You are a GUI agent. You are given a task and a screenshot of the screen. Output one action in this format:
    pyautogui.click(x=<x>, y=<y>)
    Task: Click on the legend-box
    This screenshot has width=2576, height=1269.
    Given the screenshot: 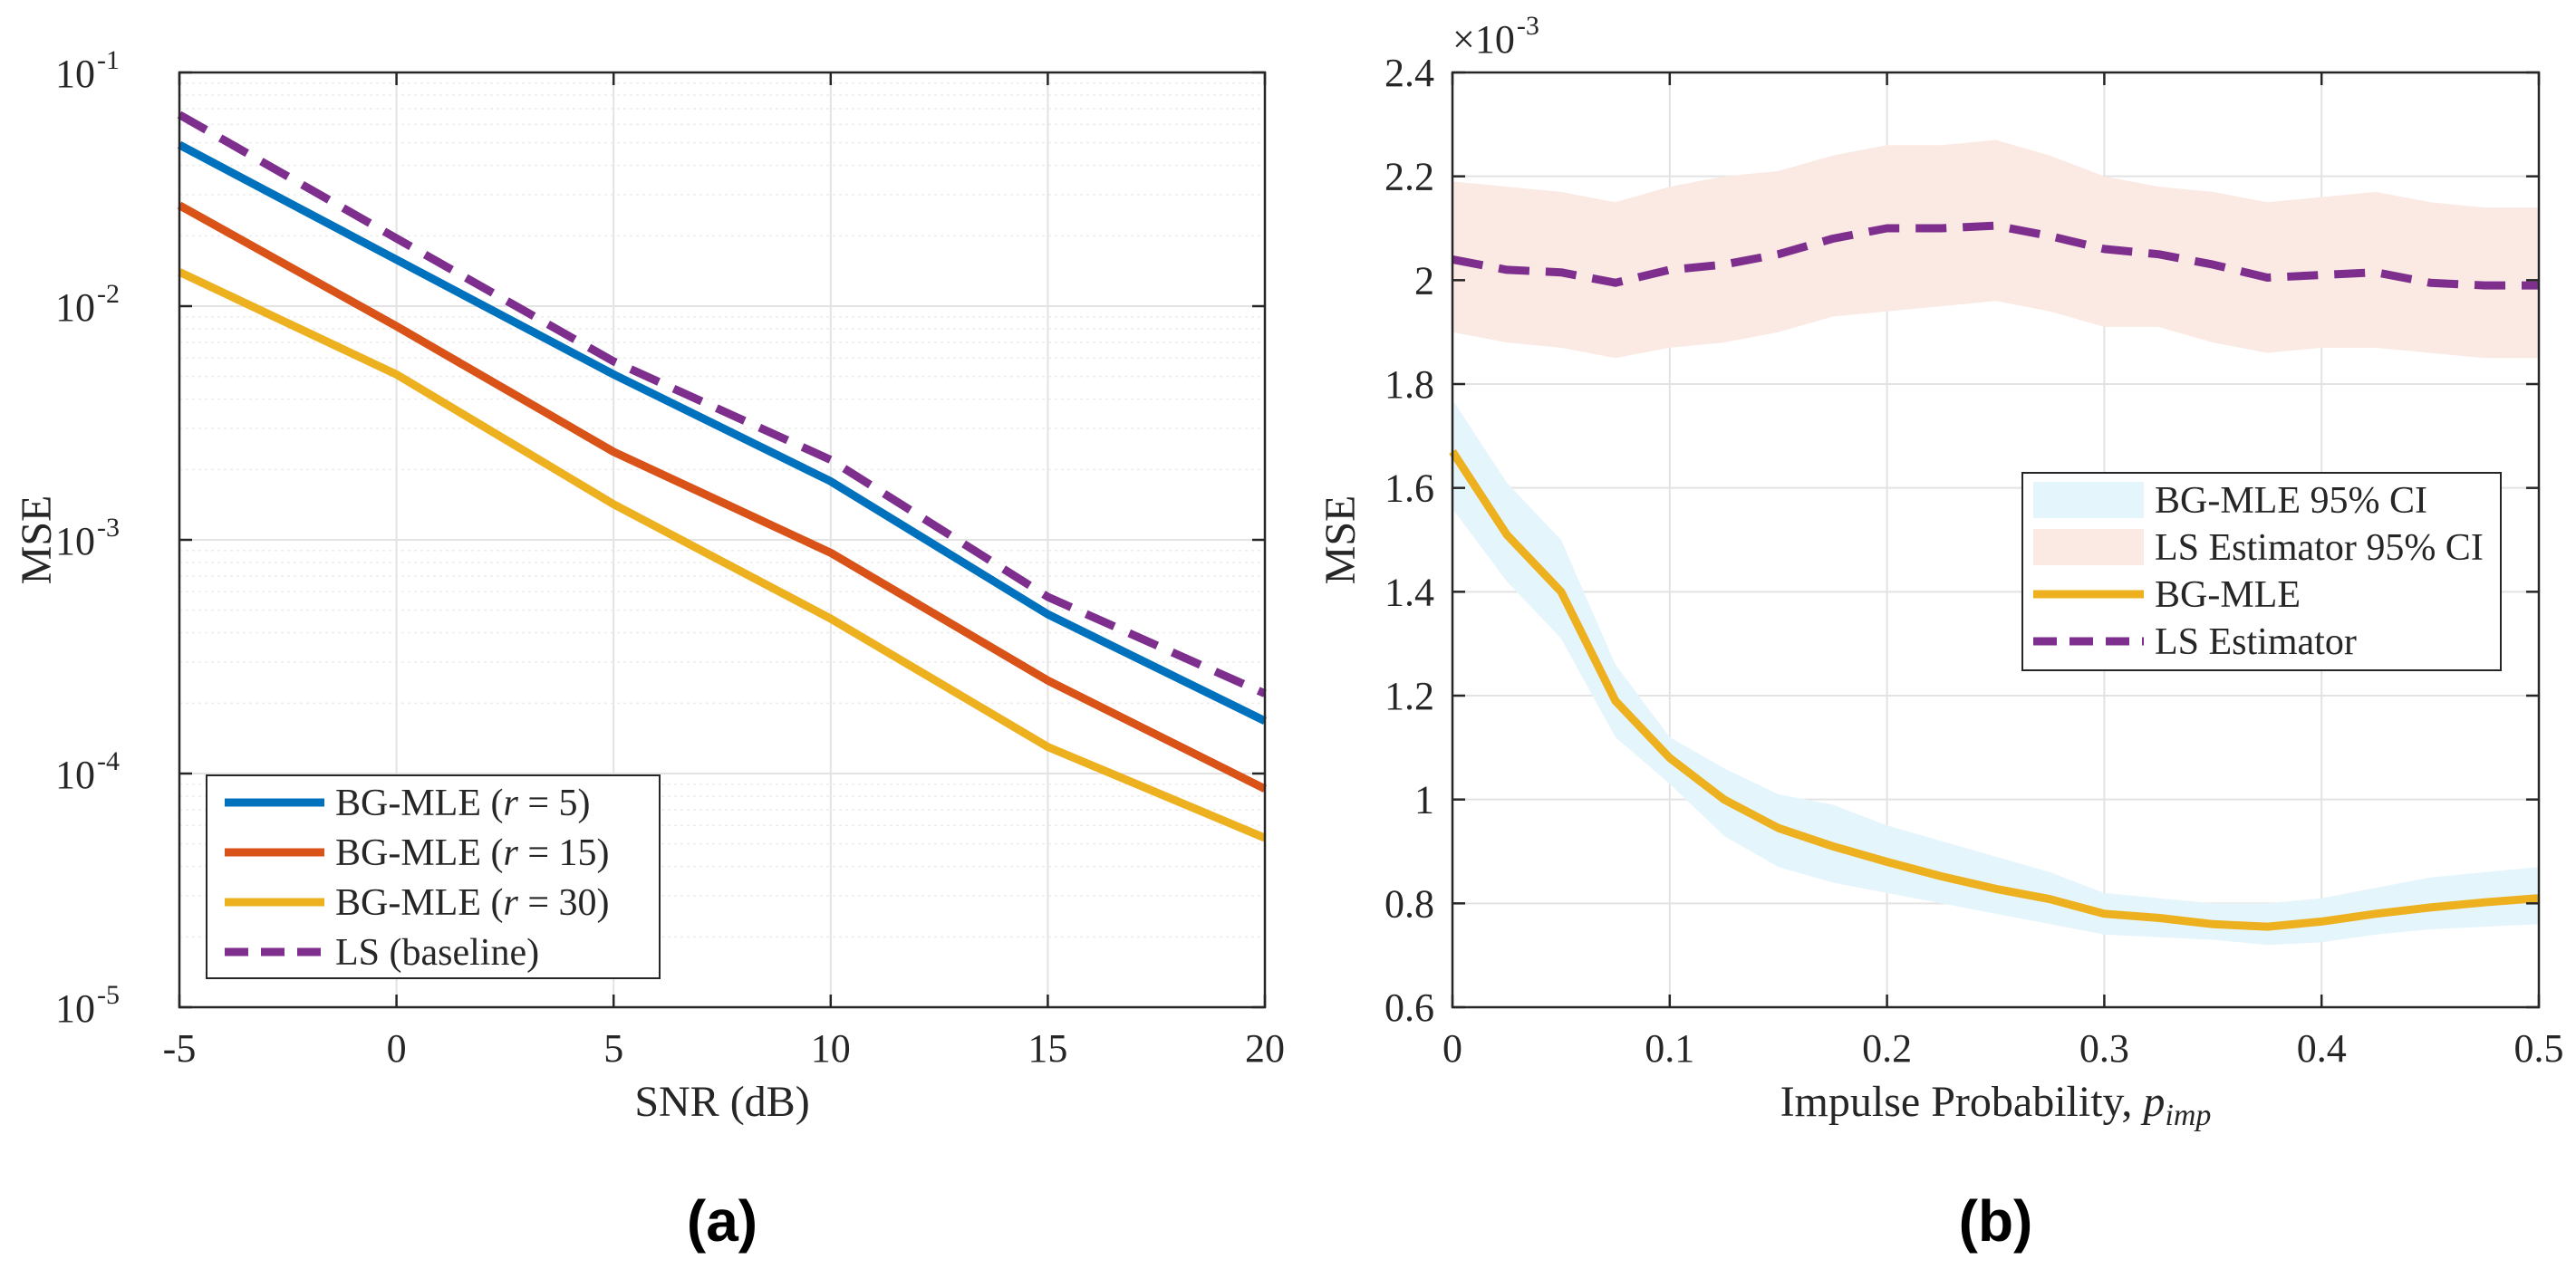 What is the action you would take?
    pyautogui.click(x=433, y=876)
    